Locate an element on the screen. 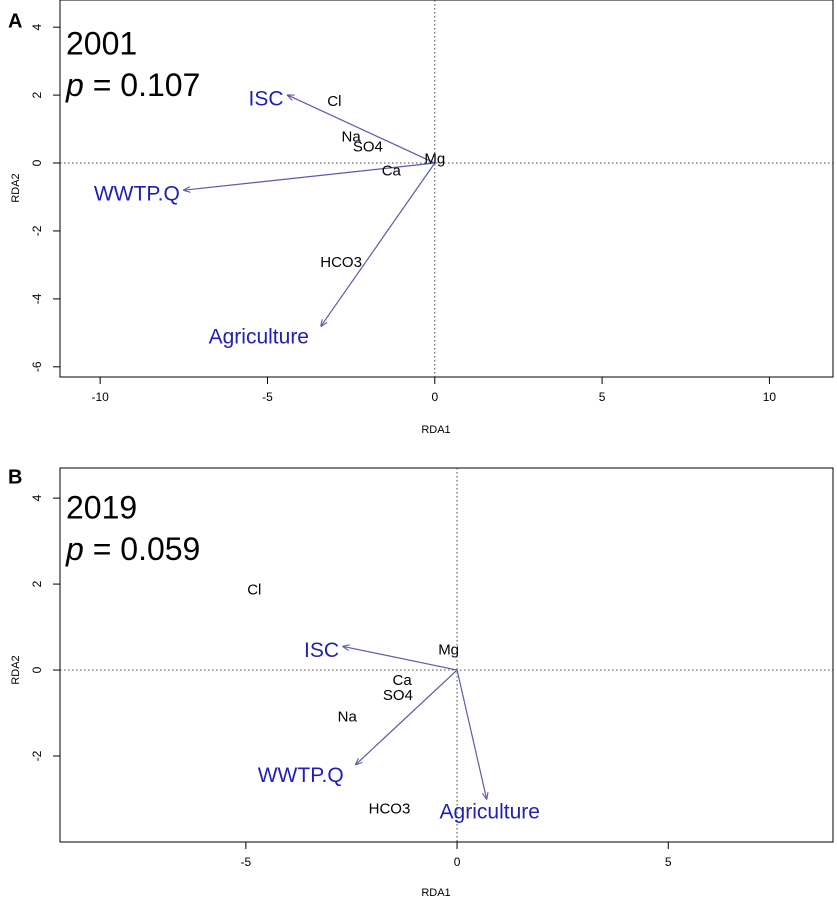  p-value-annotation: p = 0.059 is located at coordinates (132, 549).